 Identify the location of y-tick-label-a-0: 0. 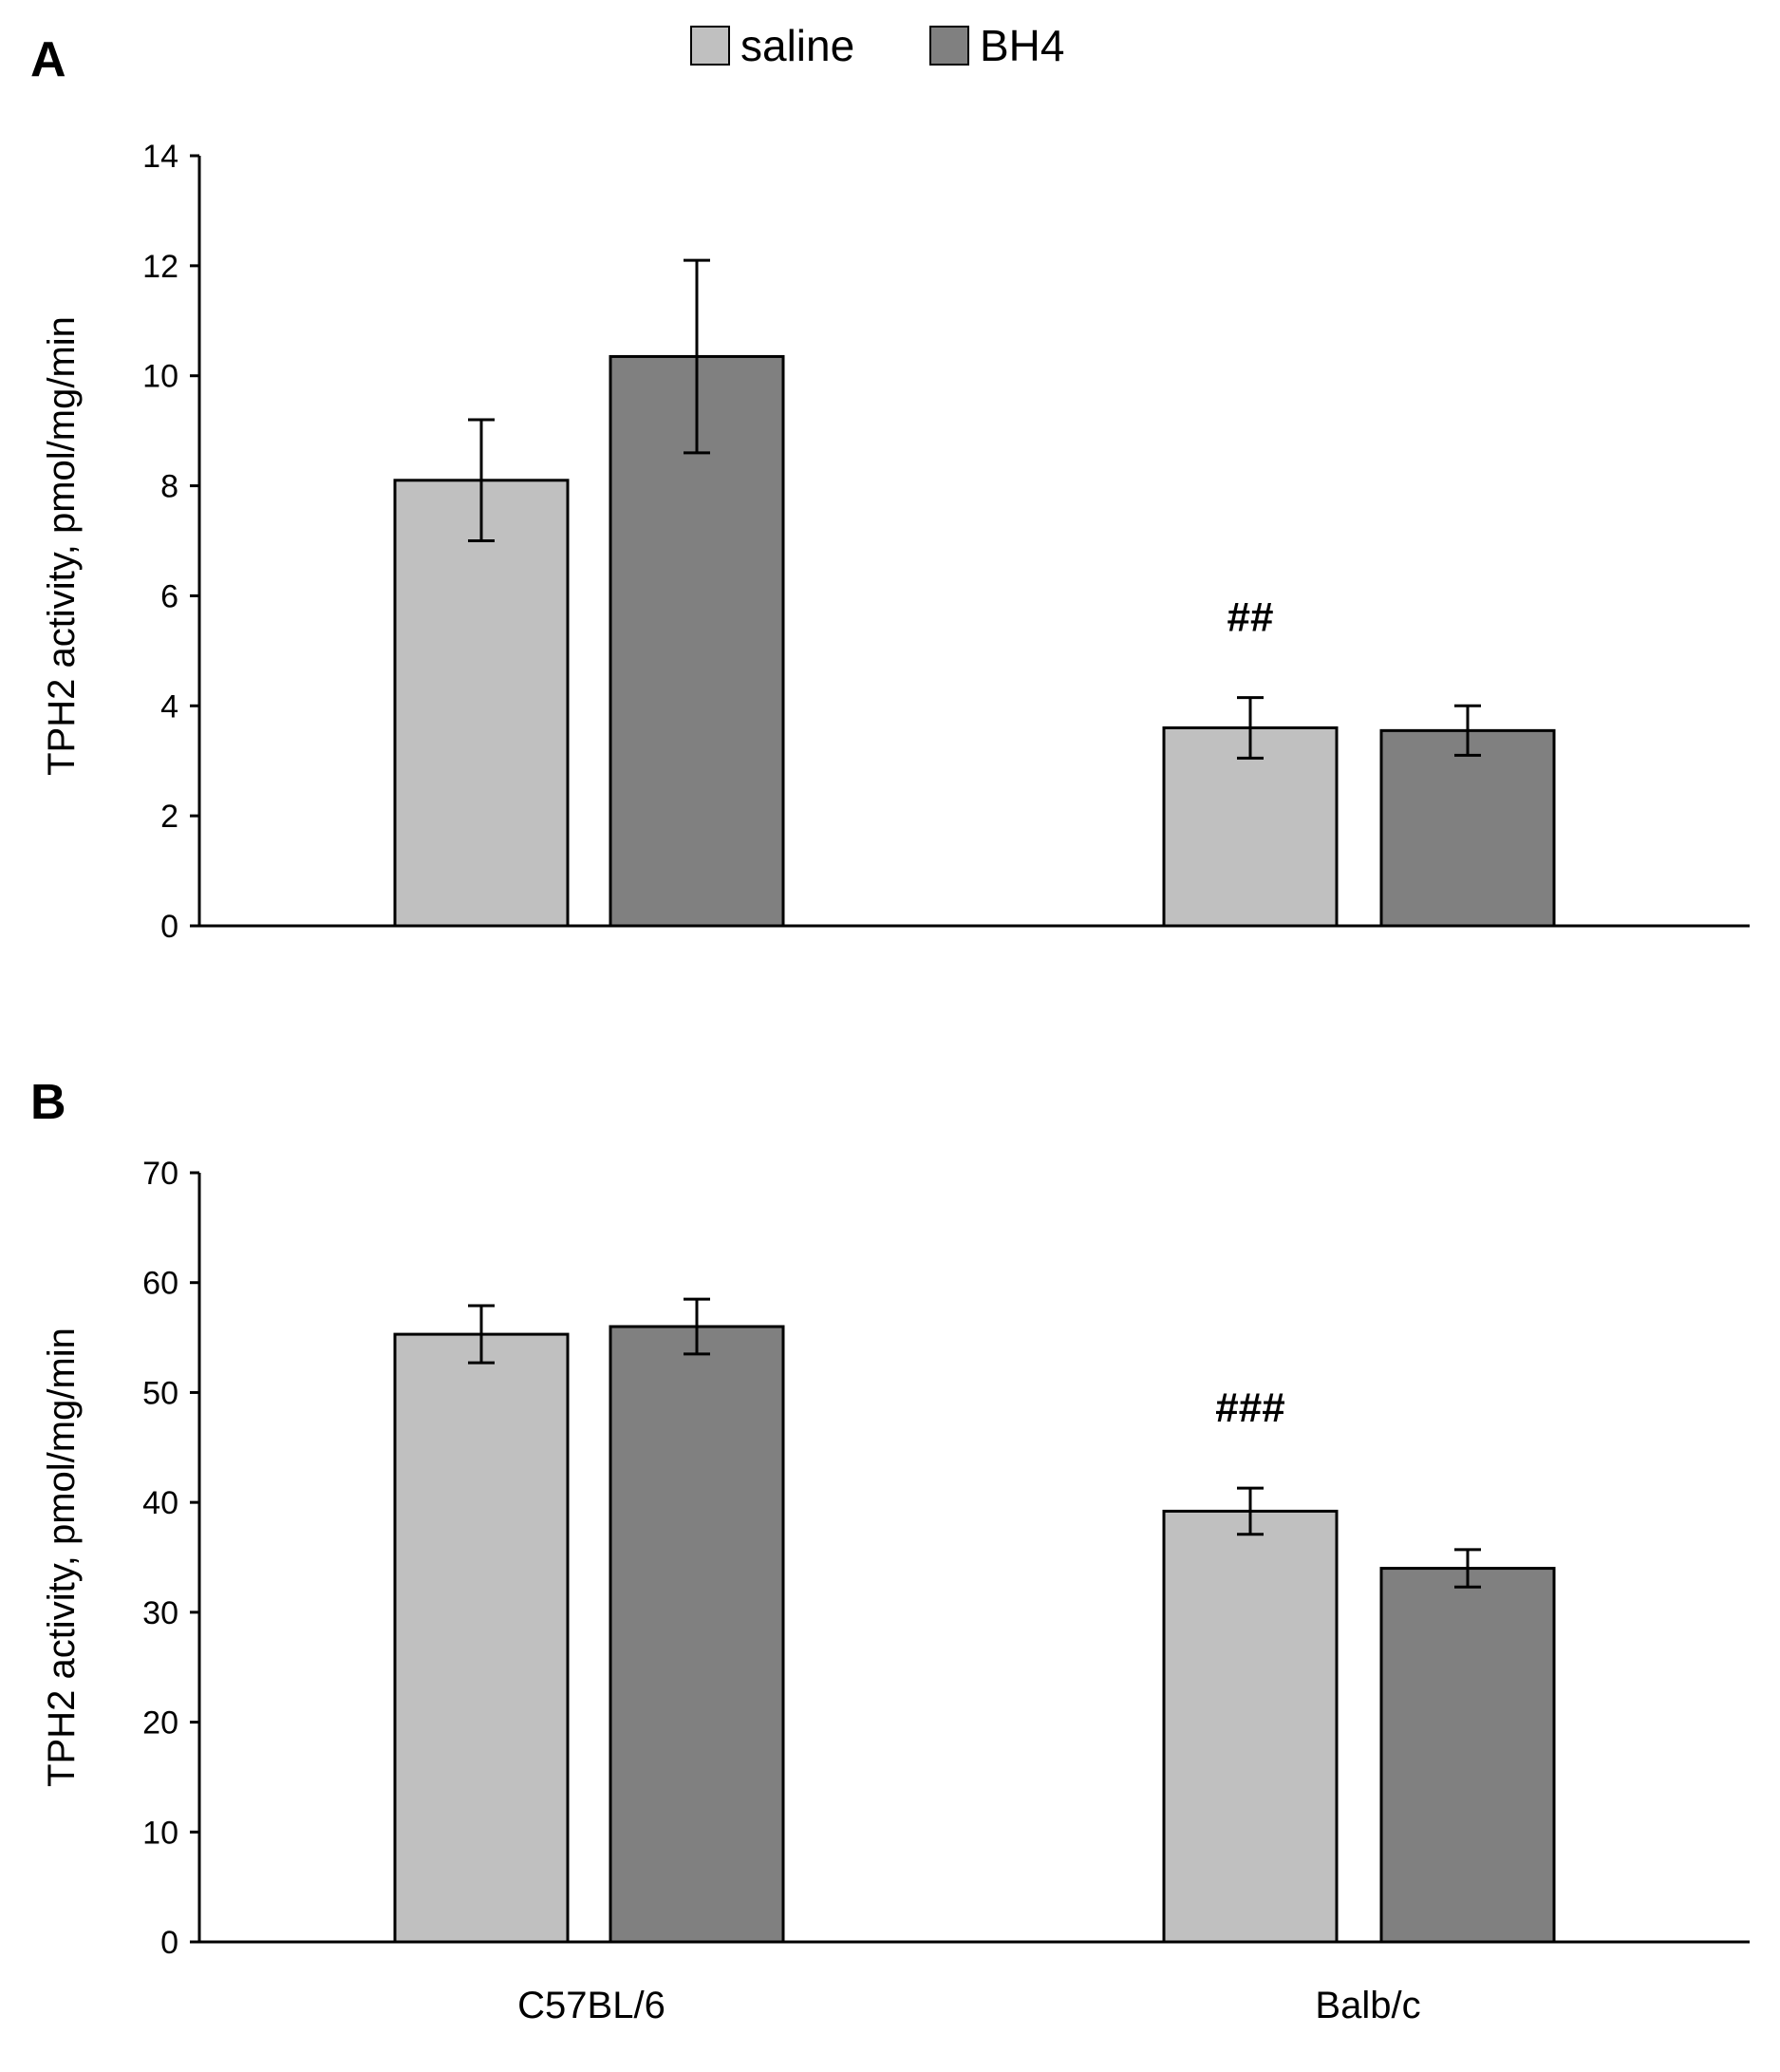
(169, 927).